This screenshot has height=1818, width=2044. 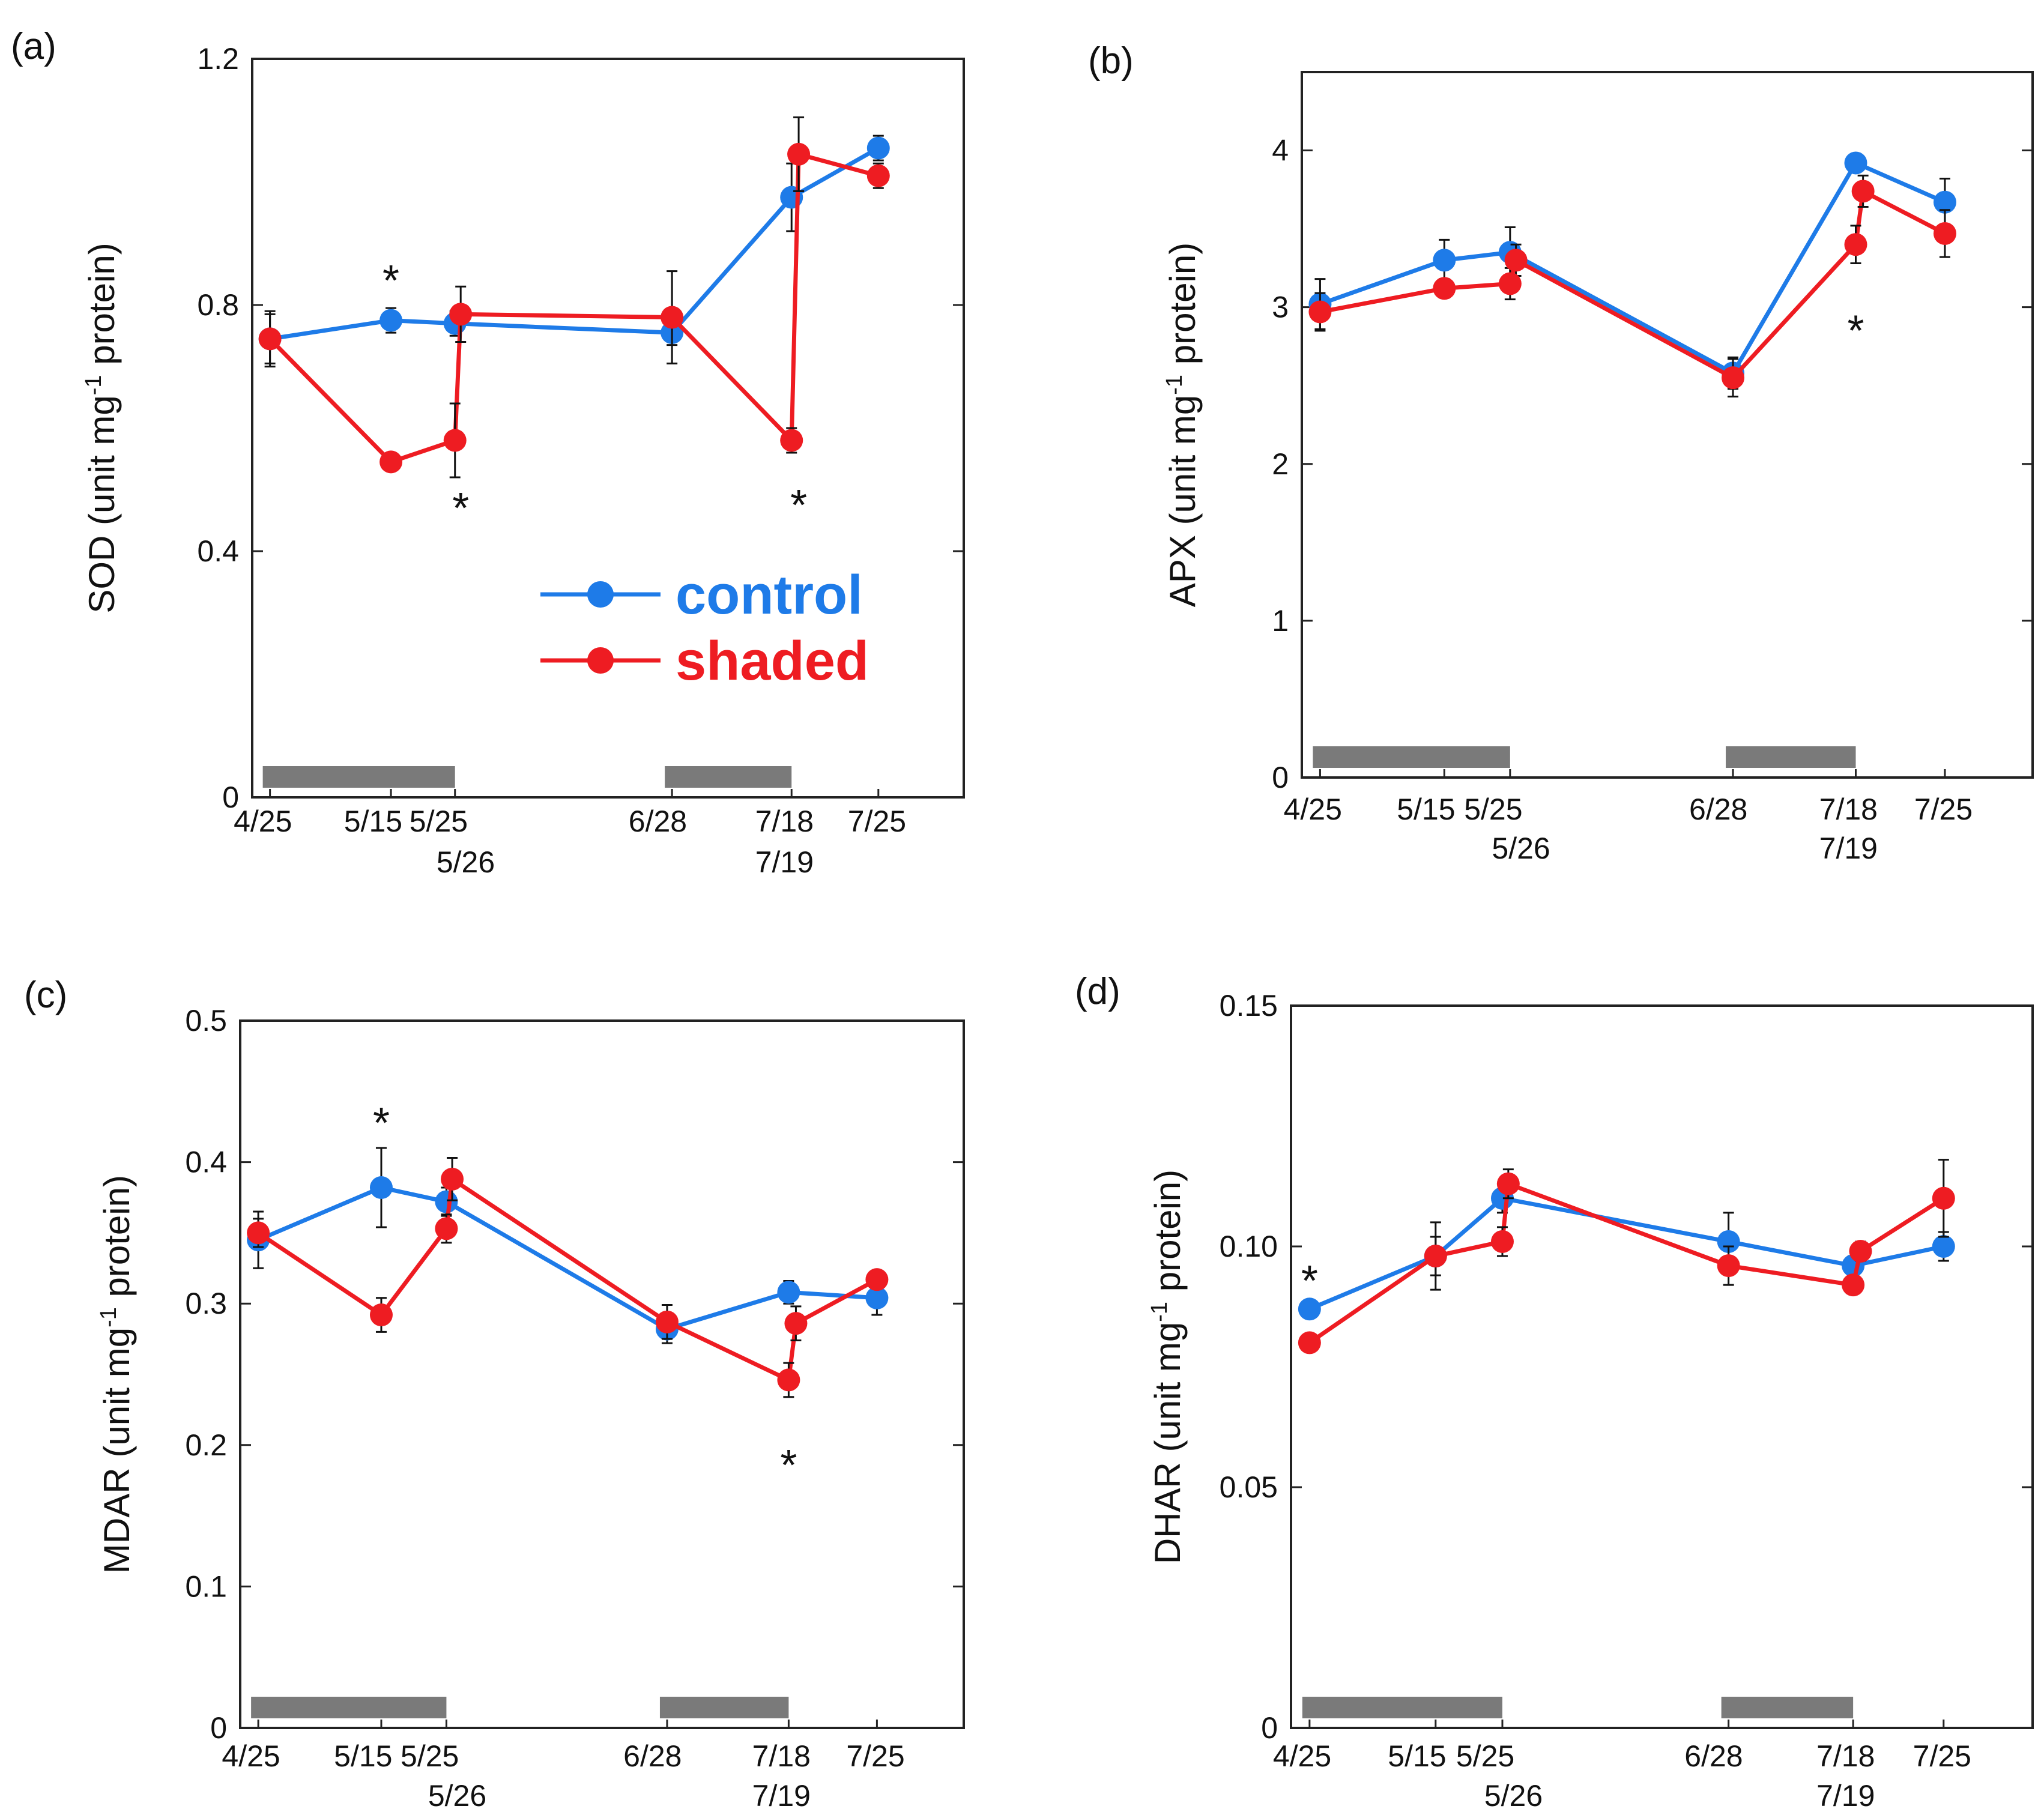 I want to click on panel-label: (b), so click(x=1111, y=61).